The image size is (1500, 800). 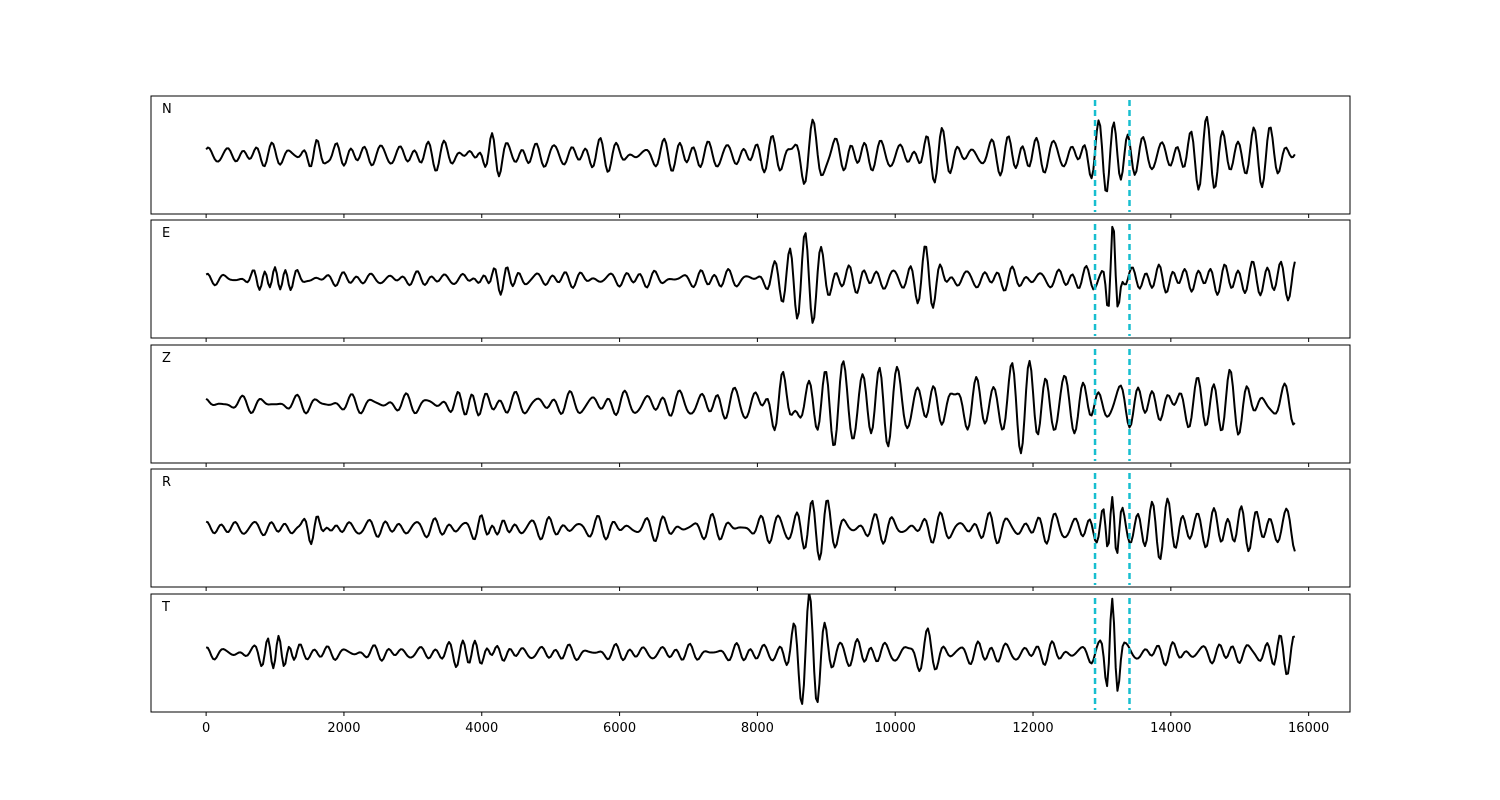 What do you see at coordinates (750, 649) in the screenshot?
I see `trace-t` at bounding box center [750, 649].